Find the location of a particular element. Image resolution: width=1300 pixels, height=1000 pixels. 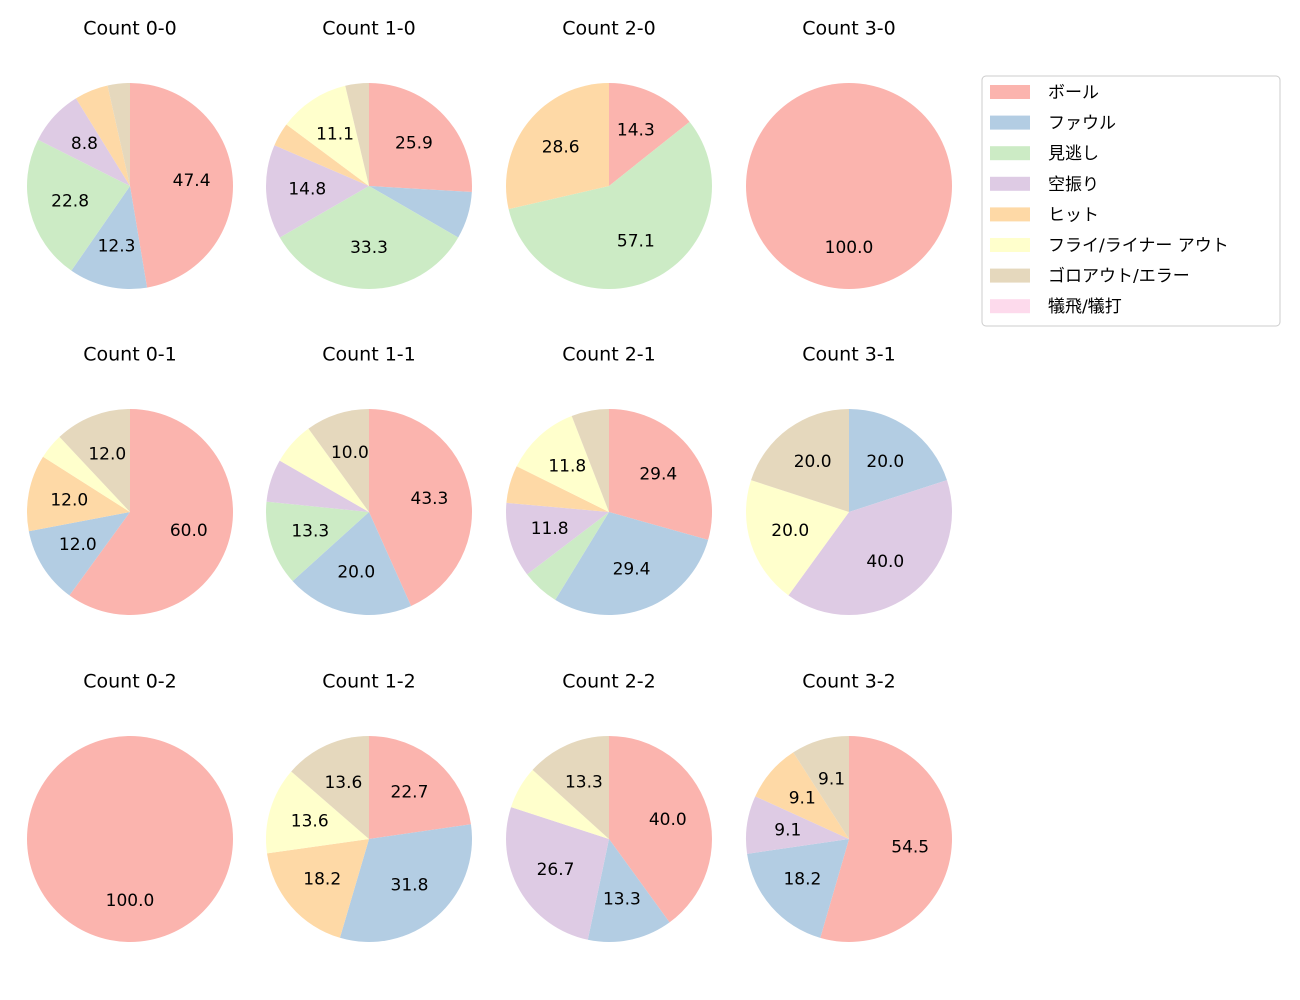

value-label: 22.7 is located at coordinates (410, 792).